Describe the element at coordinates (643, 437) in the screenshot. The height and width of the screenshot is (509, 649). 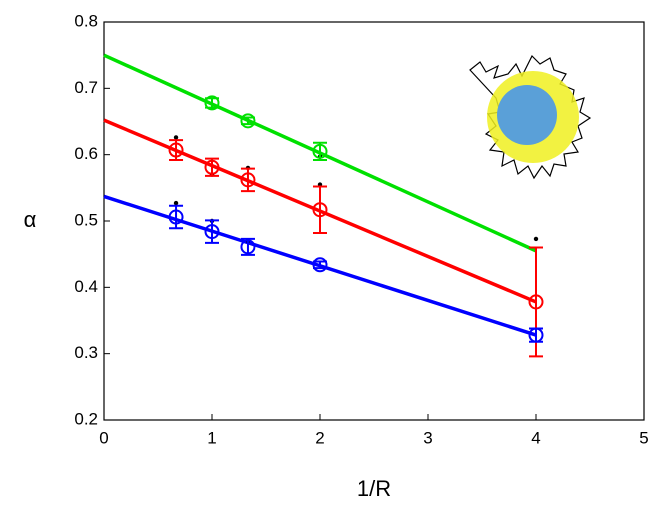
I see `x-tick-label: 5` at that location.